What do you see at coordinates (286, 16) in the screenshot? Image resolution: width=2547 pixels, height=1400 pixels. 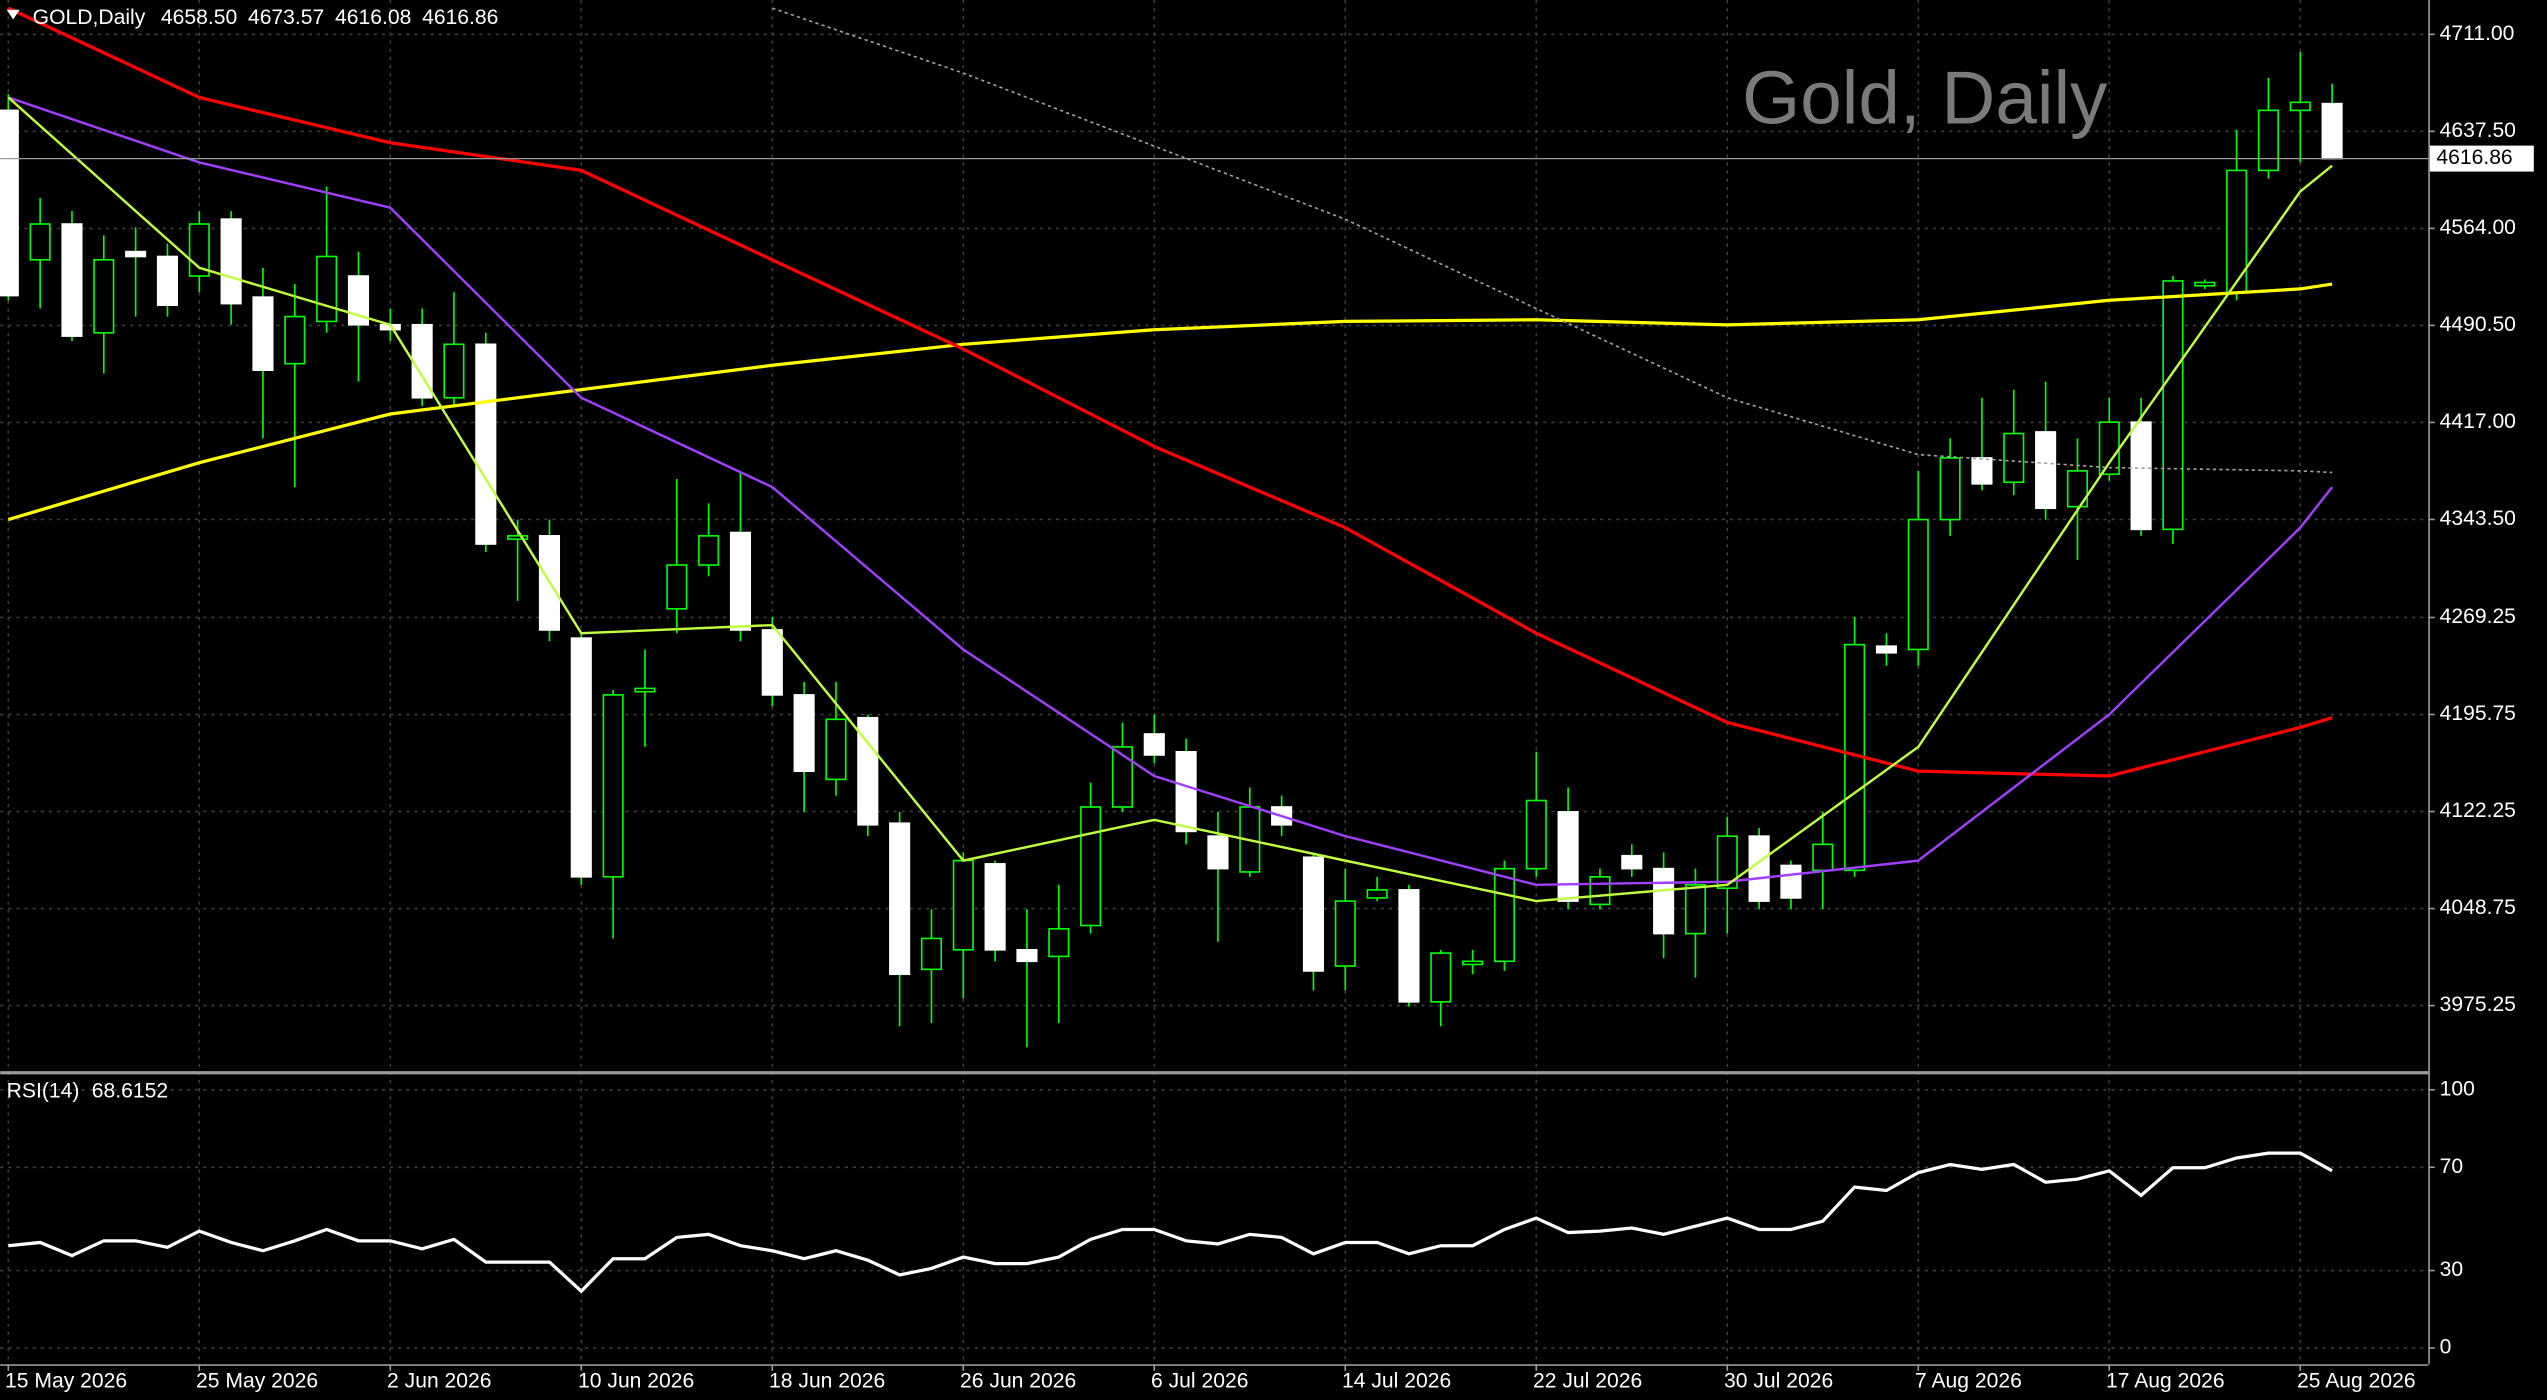 I see `high-value: 4673.57` at bounding box center [286, 16].